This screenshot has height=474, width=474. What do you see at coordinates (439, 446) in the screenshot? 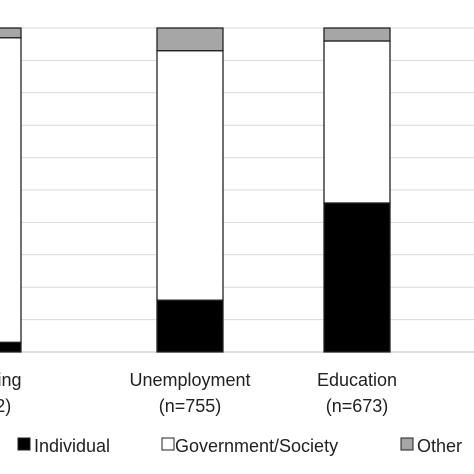
I see `legend-label-other: Other` at bounding box center [439, 446].